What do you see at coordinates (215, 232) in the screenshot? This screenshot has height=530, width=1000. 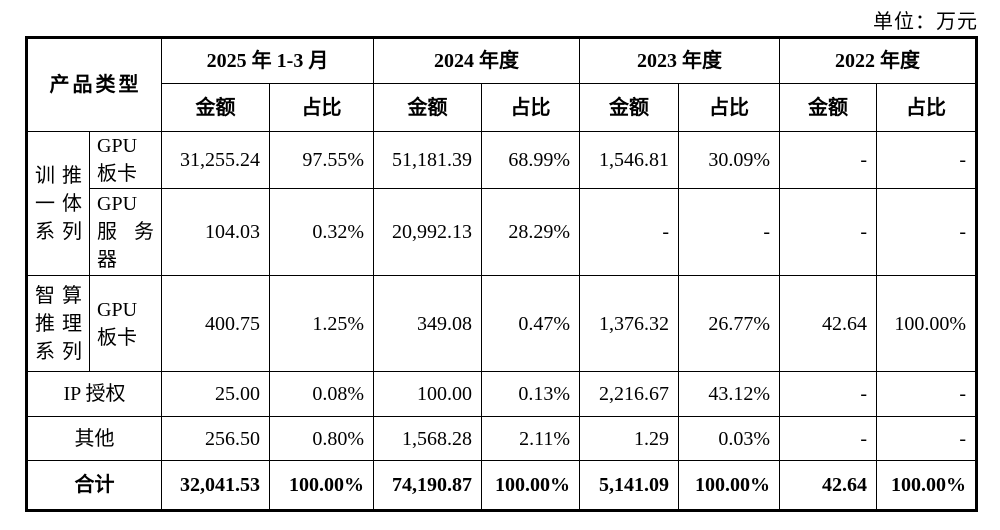 I see `value-cell: 104.03` at bounding box center [215, 232].